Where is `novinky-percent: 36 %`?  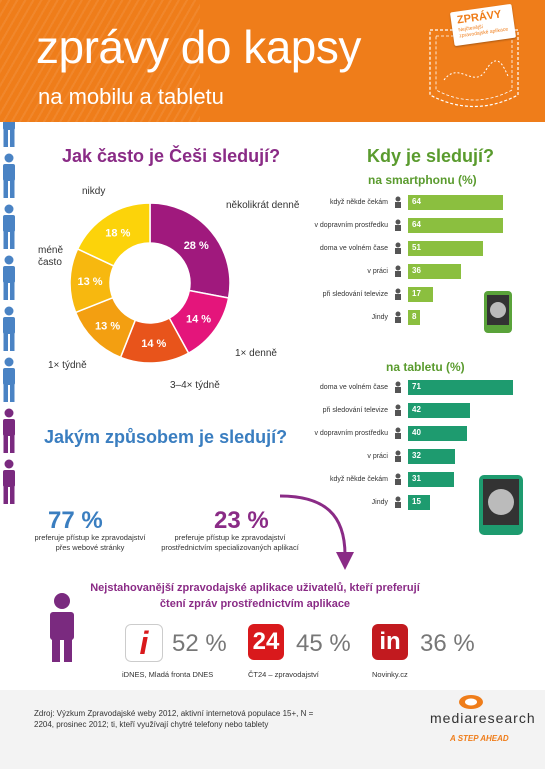
novinky-percent: 36 % is located at coordinates (447, 643).